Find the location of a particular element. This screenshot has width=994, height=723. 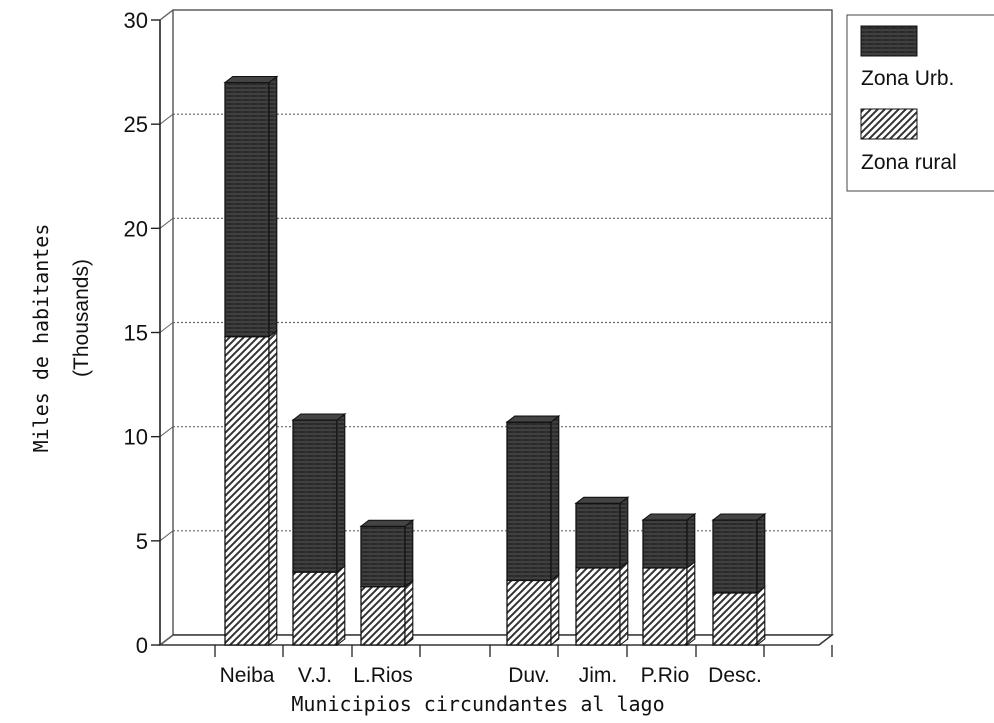

y-tick-label: 0 is located at coordinates (142, 645).